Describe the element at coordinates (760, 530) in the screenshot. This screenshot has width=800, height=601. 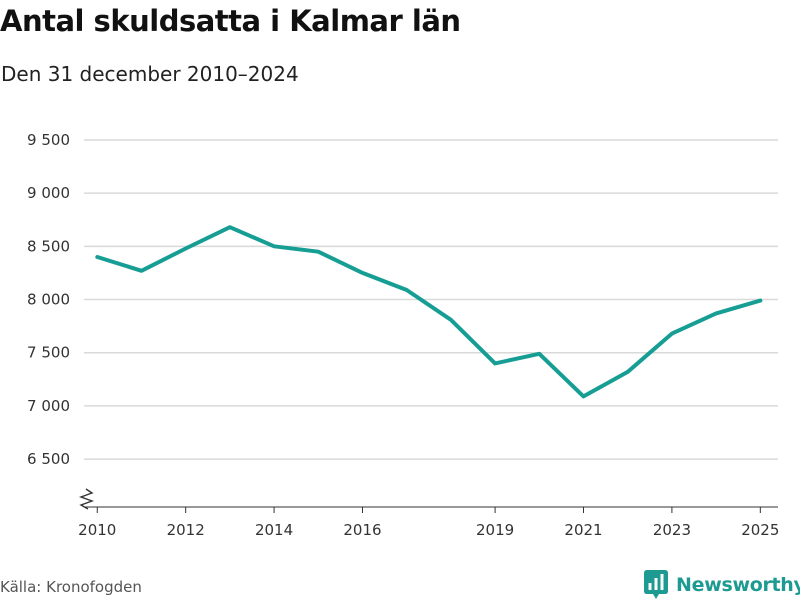
I see `x-tick-label: 2025` at that location.